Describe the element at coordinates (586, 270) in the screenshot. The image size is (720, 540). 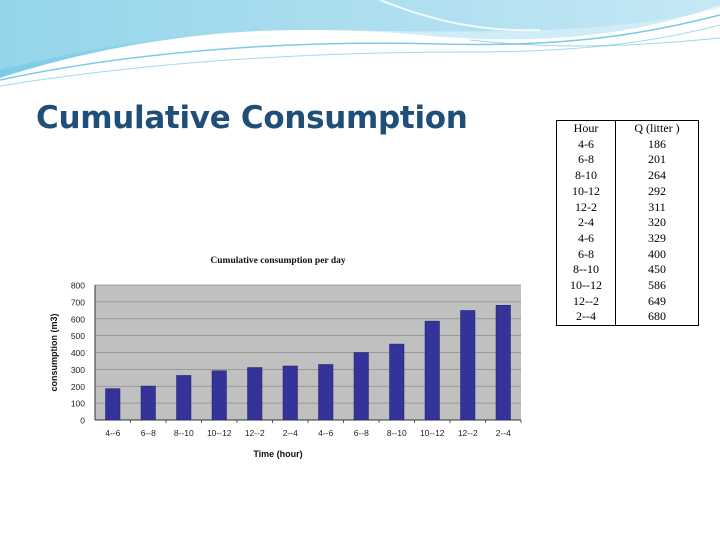
I see `hour-cell: 8--10` at that location.